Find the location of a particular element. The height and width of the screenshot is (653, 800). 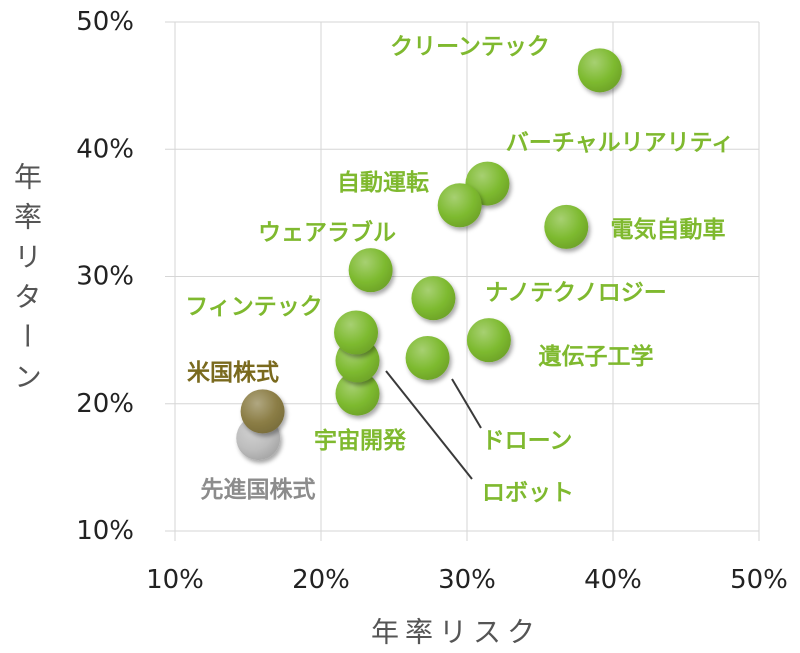

x-tick-label-3: 40% is located at coordinates (613, 580).